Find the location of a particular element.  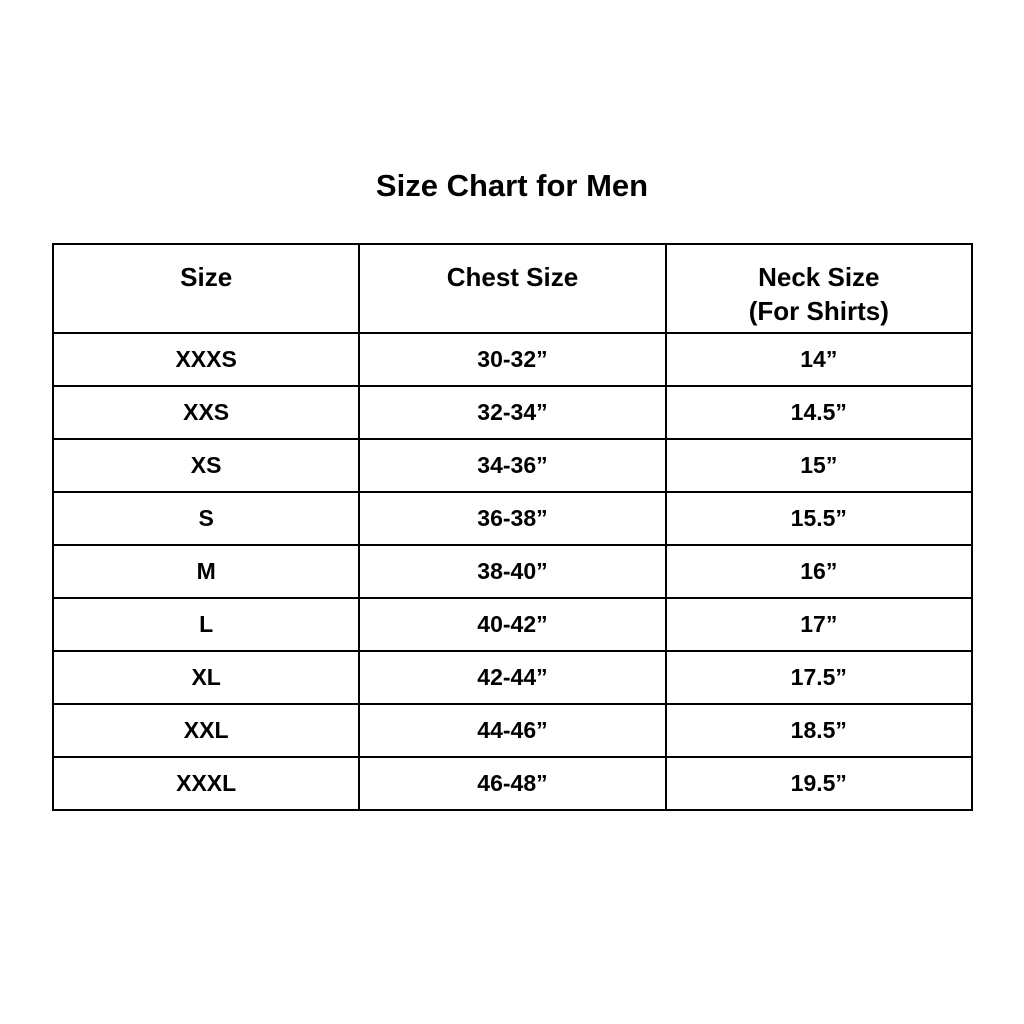

table-row: L 40-42” 17” is located at coordinates (512, 624).